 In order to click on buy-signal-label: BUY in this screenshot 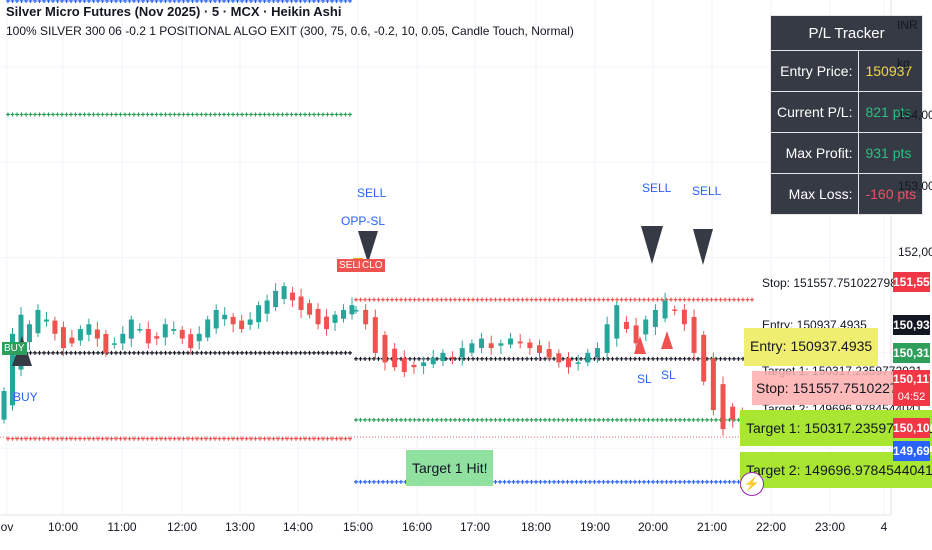, I will do `click(25, 397)`.